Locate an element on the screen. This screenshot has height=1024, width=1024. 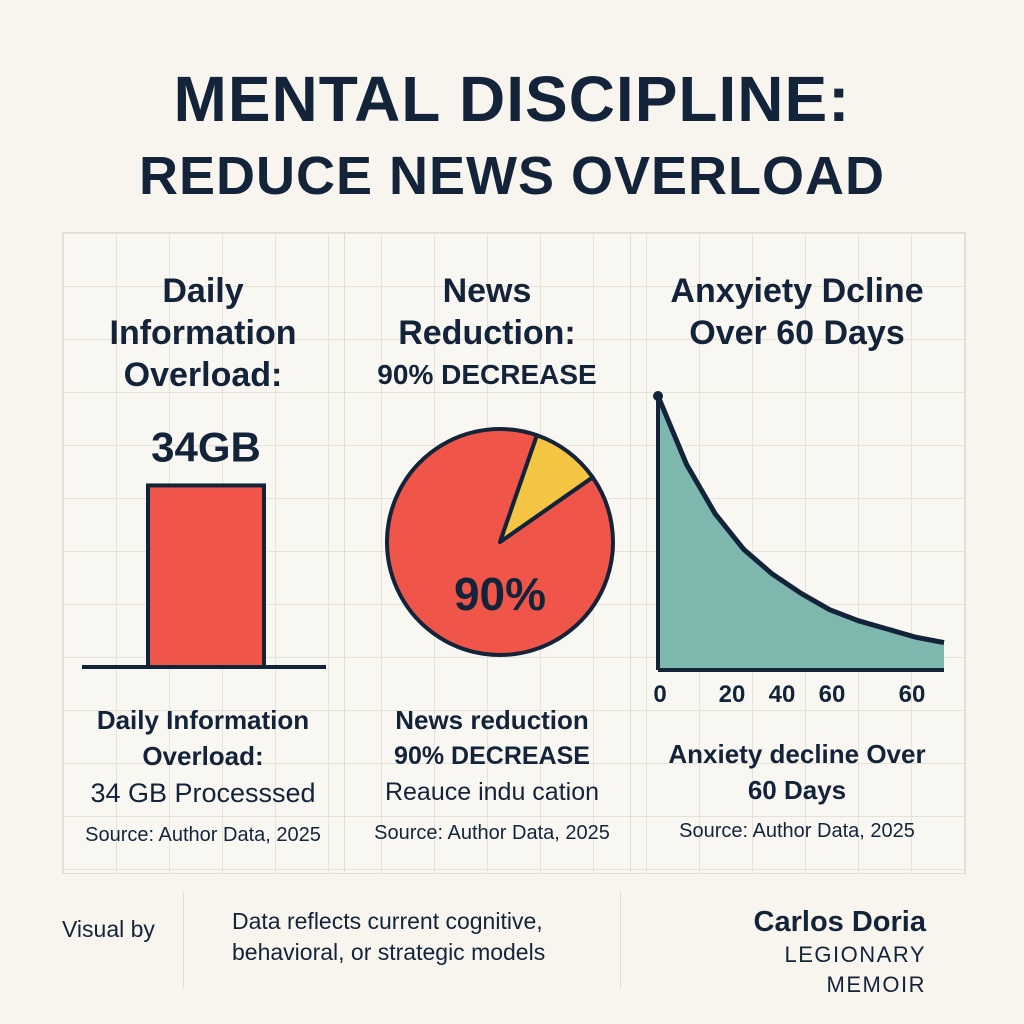
page-subtitle: REDUCE NEWS OVERLOAD is located at coordinates (512, 176).